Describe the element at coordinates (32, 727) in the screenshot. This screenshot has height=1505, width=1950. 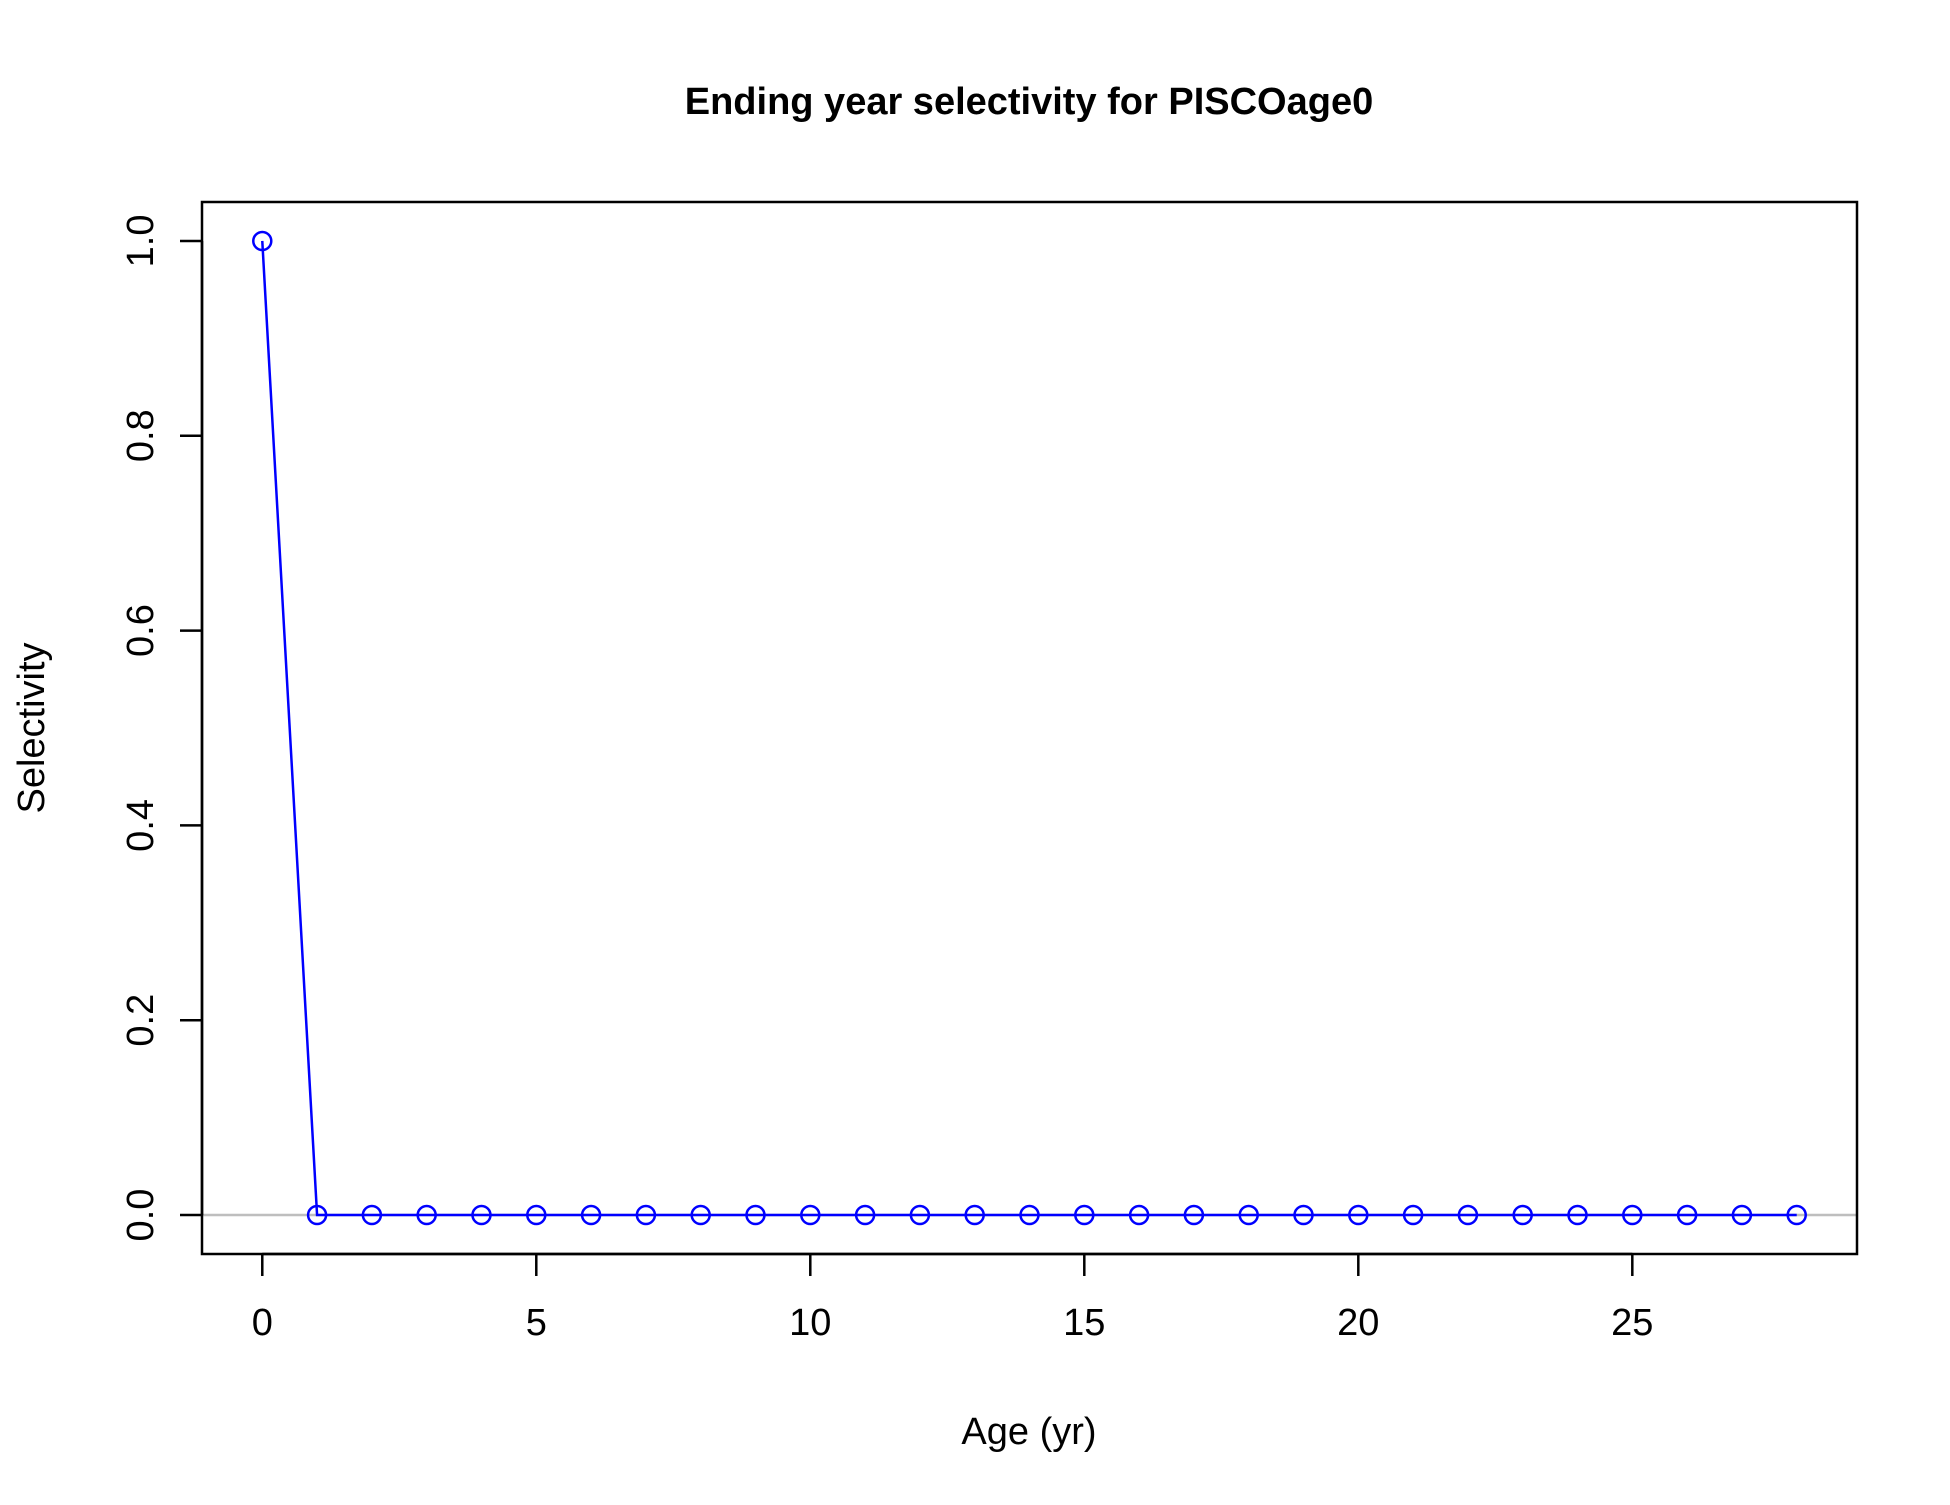
I see `y-axis-label: Selectivity` at that location.